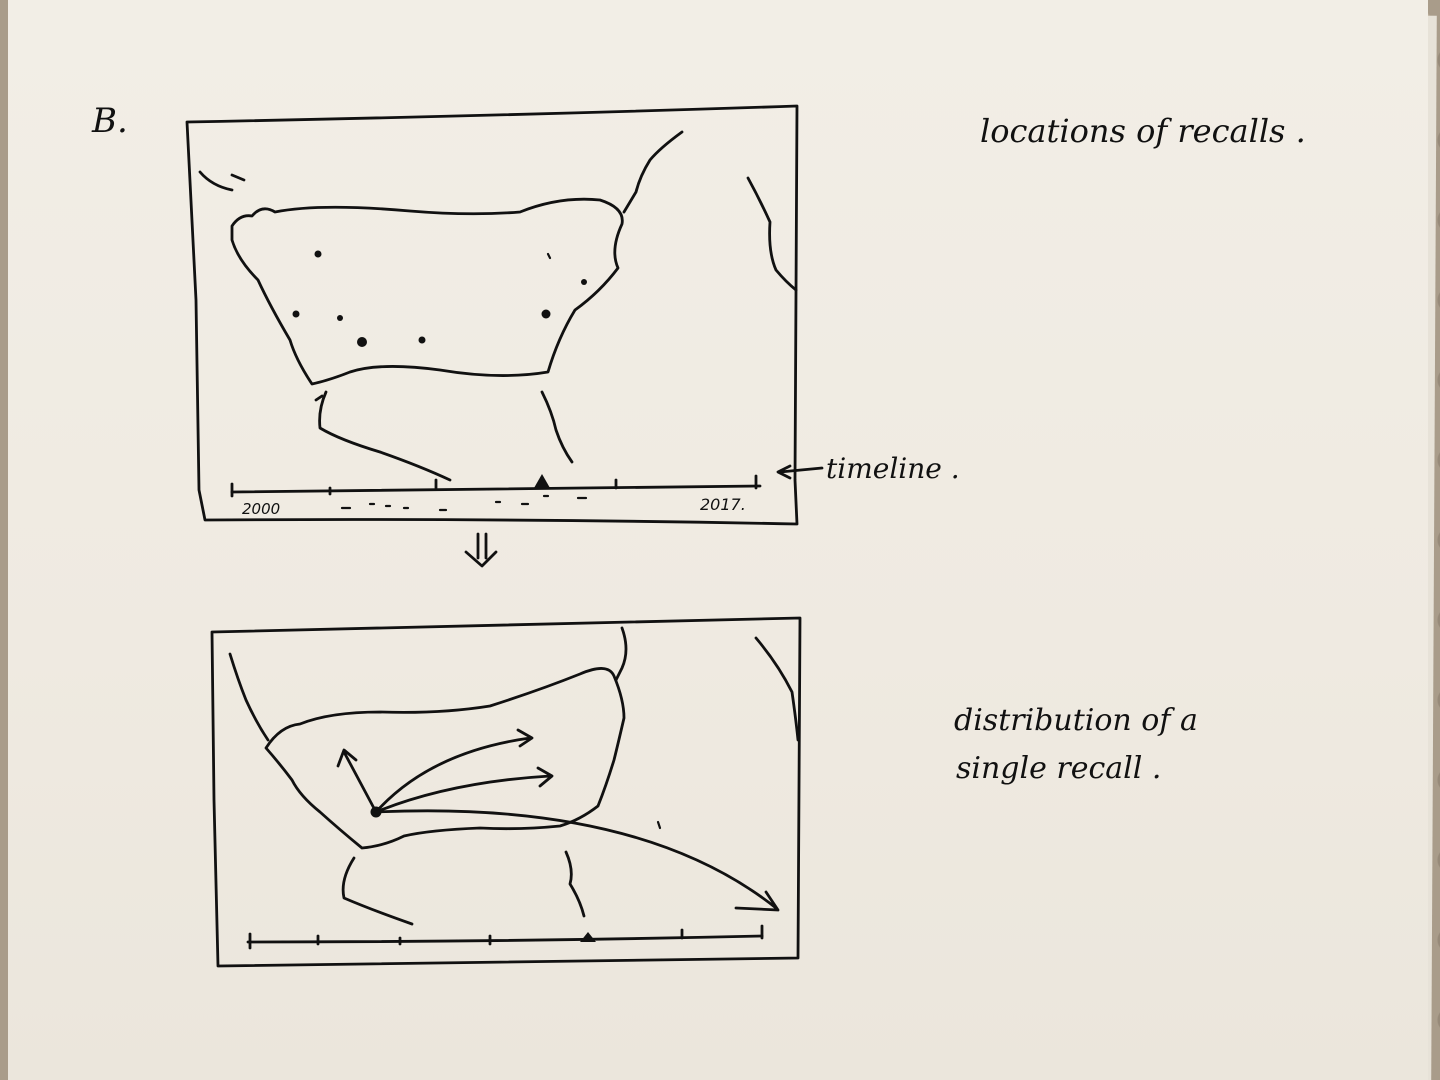 This screenshot has width=1440, height=1080. What do you see at coordinates (238, 177) in the screenshot?
I see `top-map-edge-nw2` at bounding box center [238, 177].